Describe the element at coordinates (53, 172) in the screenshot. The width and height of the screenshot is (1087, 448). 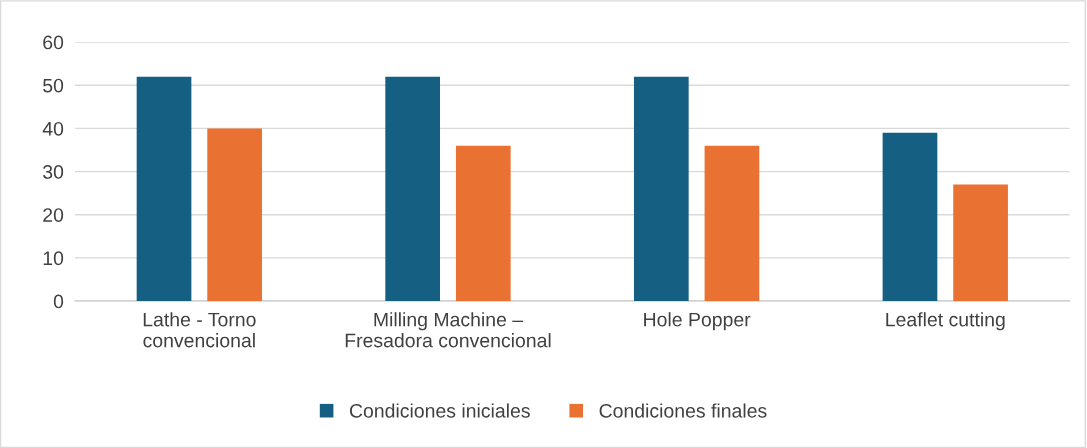
I see `y-tick-label: 30` at that location.